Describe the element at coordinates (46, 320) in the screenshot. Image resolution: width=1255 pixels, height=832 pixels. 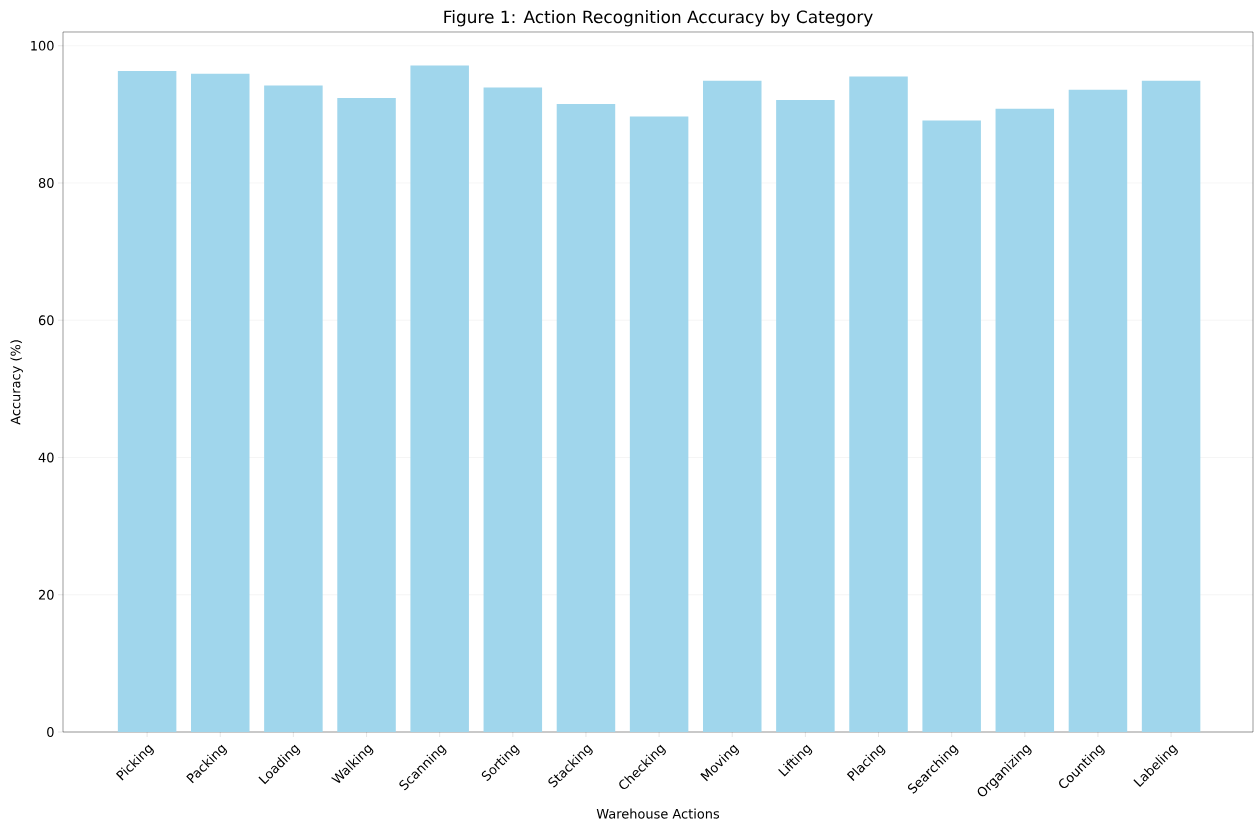
I see `y-tick-label: 60` at that location.